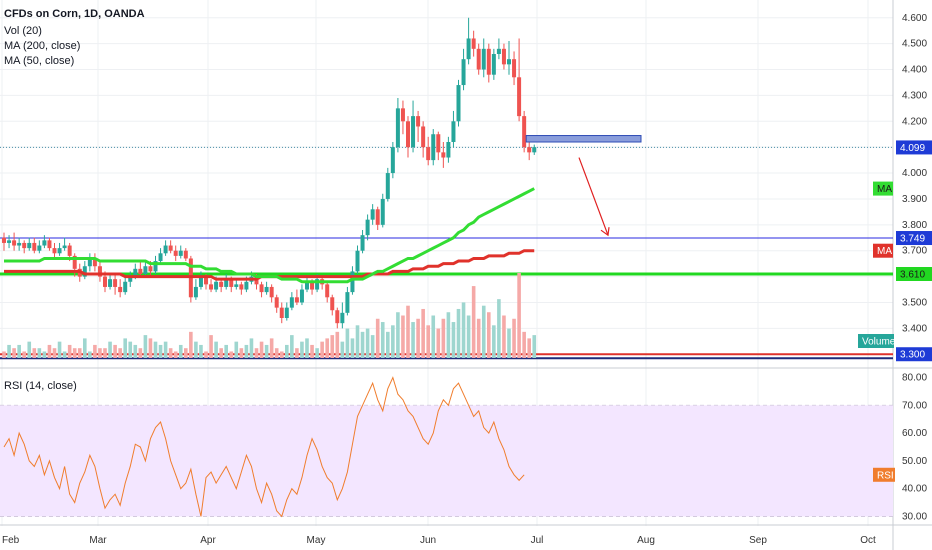 The width and height of the screenshot is (932, 550). I want to click on low-tag: 3.300, so click(912, 355).